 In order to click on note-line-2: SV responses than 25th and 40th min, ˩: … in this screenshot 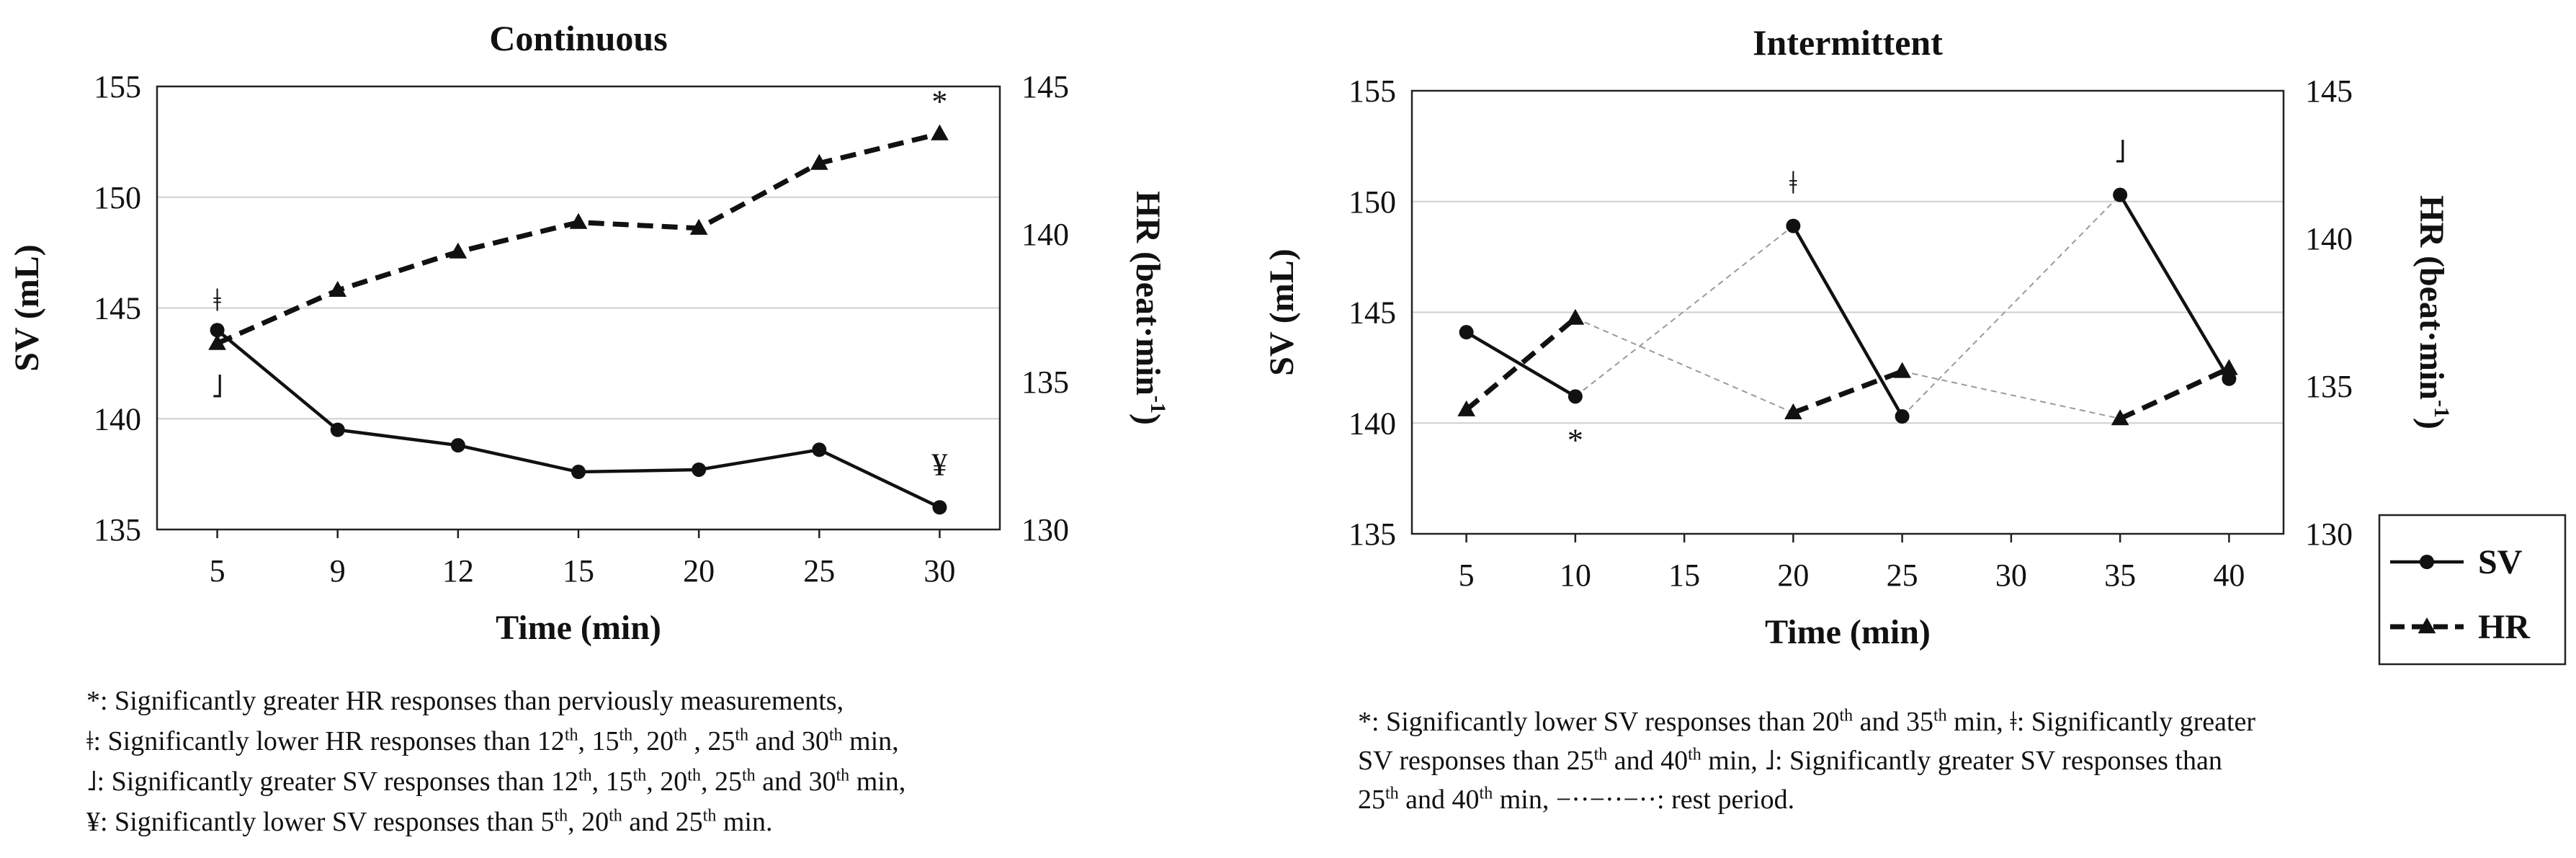, I will do `click(1806, 761)`.